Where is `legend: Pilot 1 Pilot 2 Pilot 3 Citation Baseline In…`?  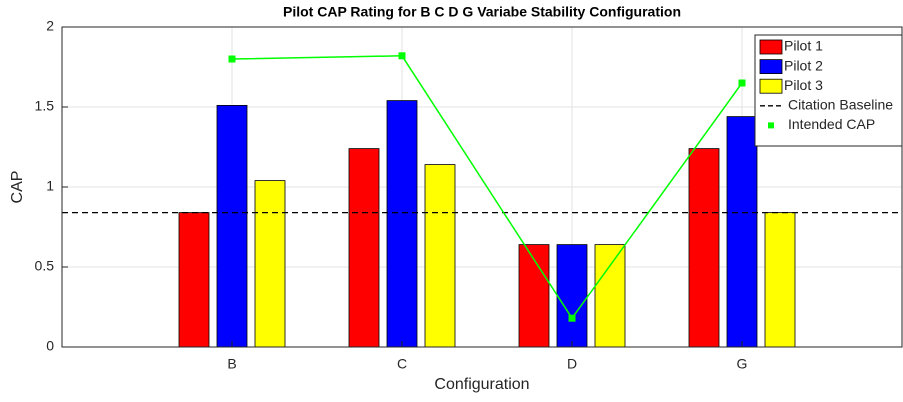 legend: Pilot 1 Pilot 2 Pilot 3 Citation Baseline In… is located at coordinates (828, 90).